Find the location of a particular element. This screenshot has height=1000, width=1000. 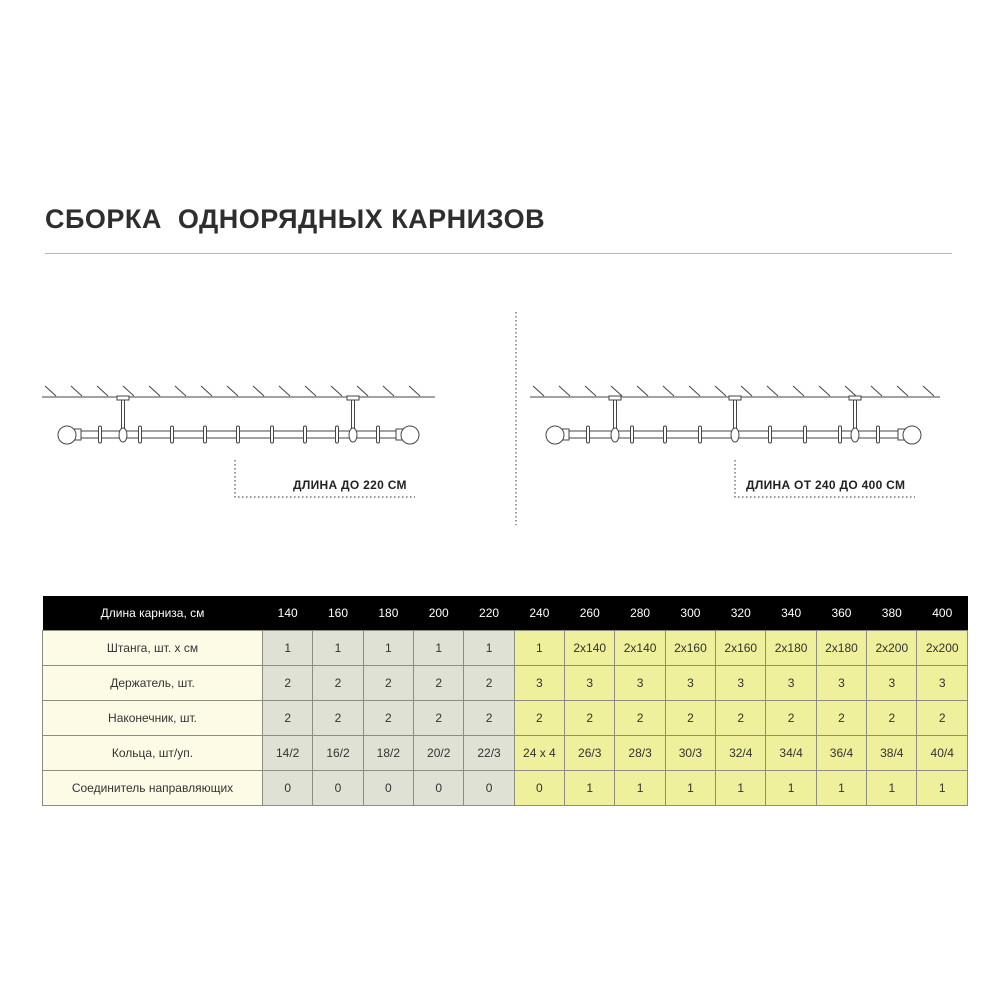

header-length: 380 is located at coordinates (891, 613).